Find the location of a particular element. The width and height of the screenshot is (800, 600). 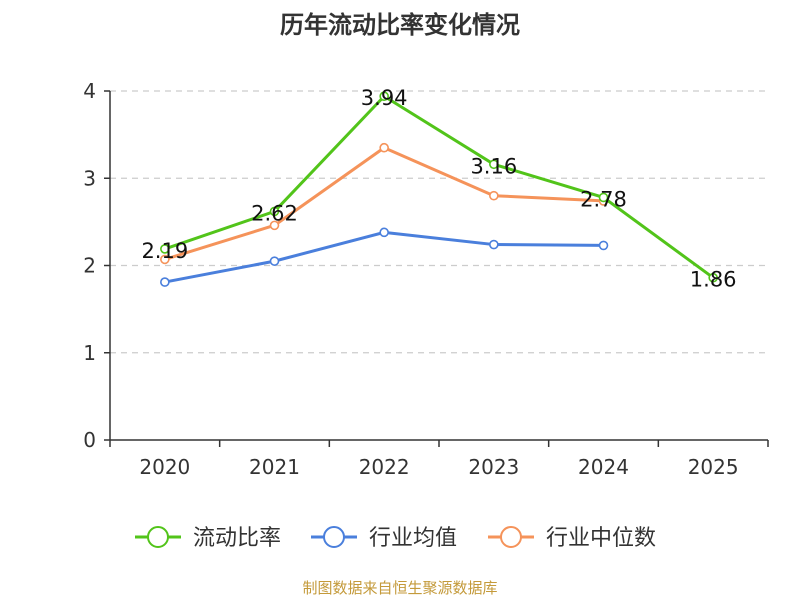

x-tick-label: 2023 is located at coordinates (493, 467).